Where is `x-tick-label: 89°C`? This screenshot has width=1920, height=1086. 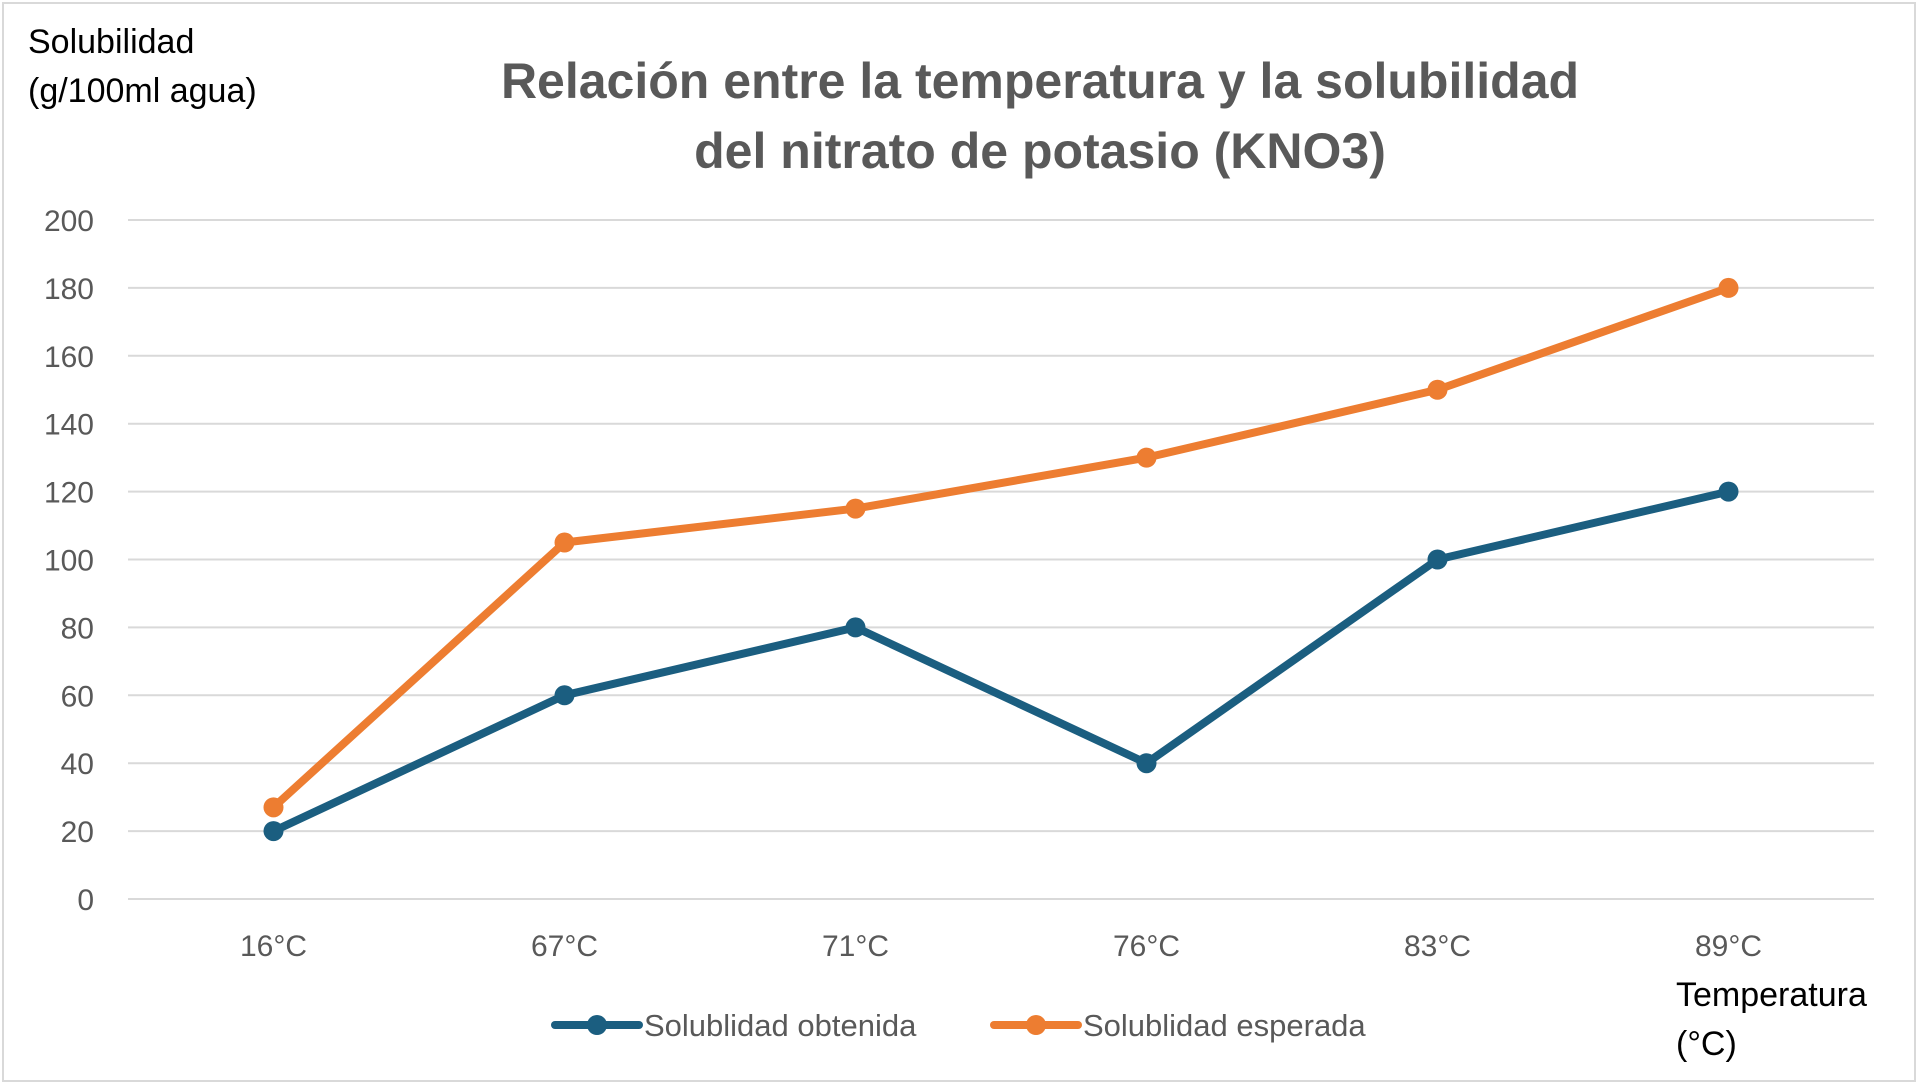
x-tick-label: 89°C is located at coordinates (1728, 946).